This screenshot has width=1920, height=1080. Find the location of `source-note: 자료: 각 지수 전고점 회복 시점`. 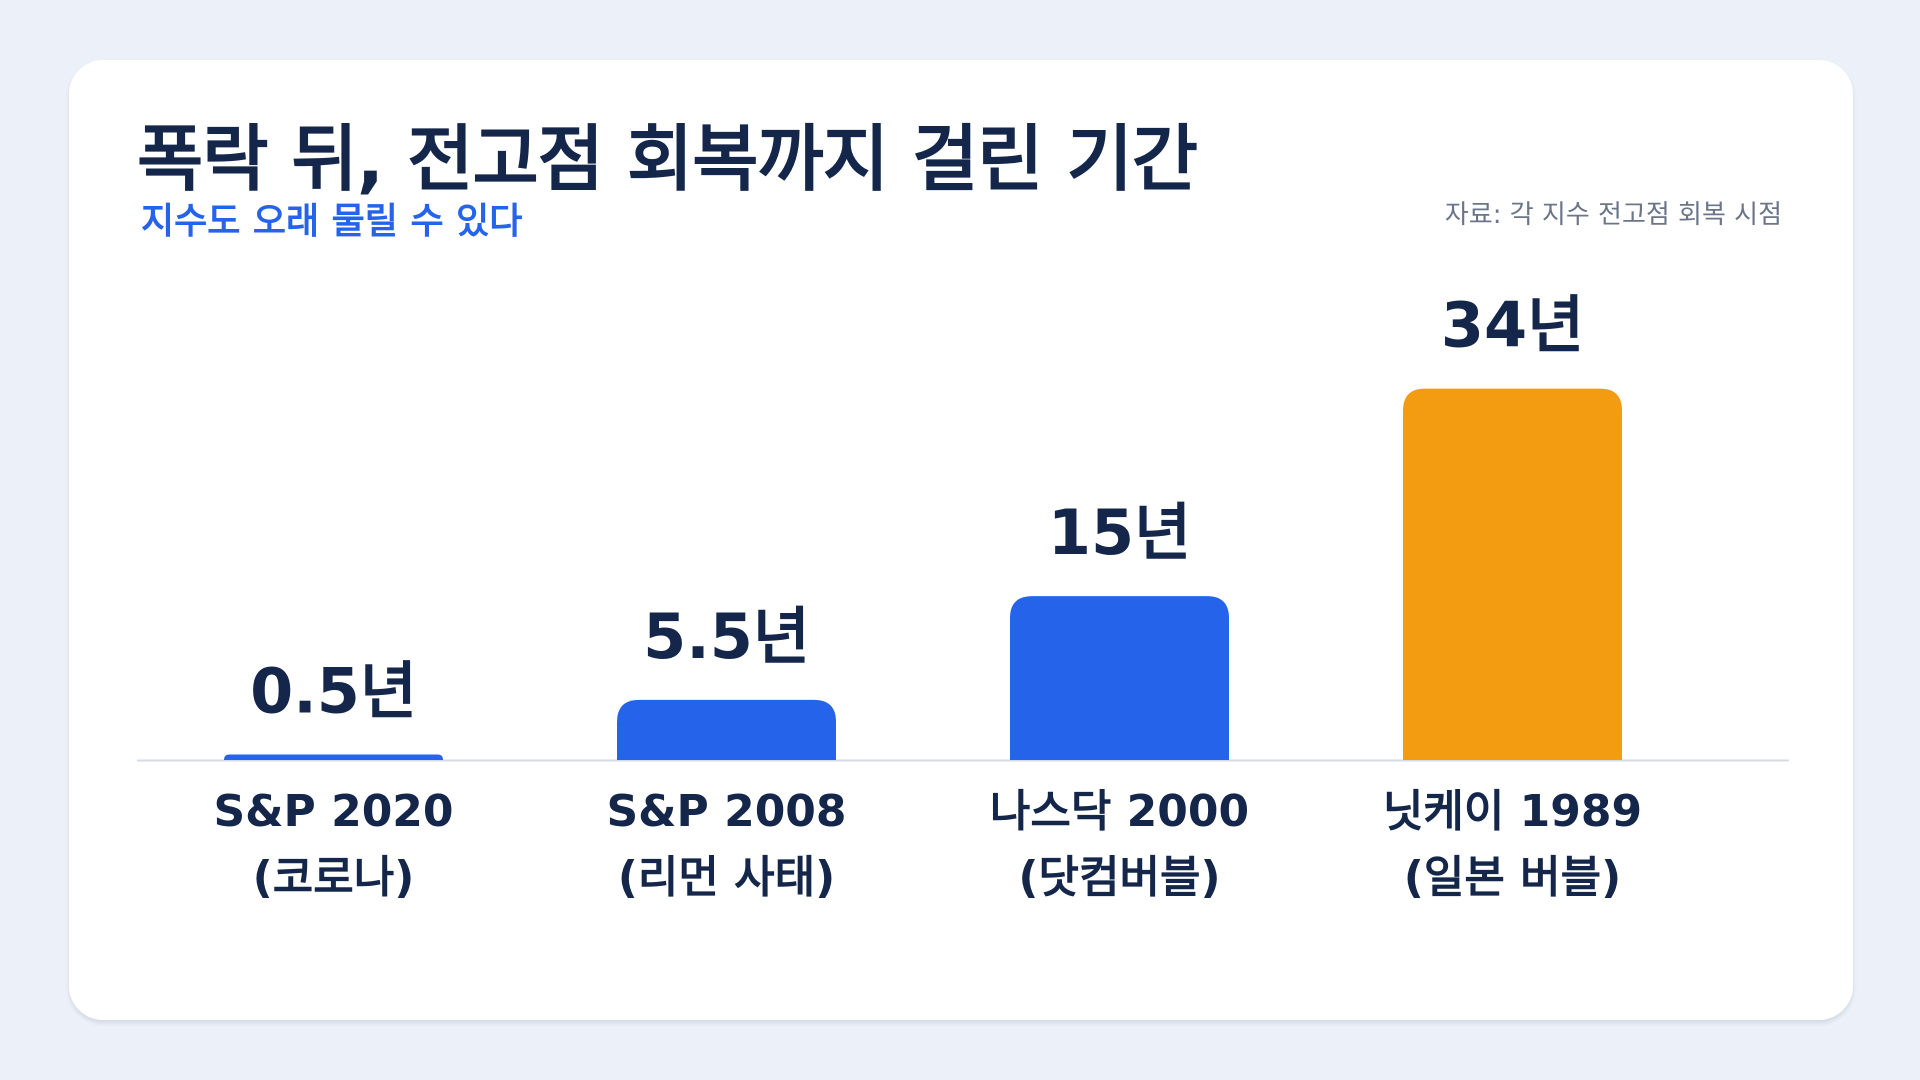

source-note: 자료: 각 지수 전고점 회복 시점 is located at coordinates (1613, 215).